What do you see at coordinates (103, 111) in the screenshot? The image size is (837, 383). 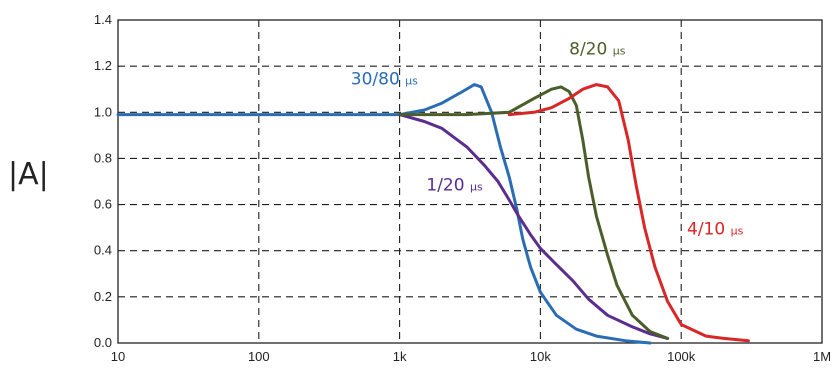 I see `y-tick-label: 1.0` at bounding box center [103, 111].